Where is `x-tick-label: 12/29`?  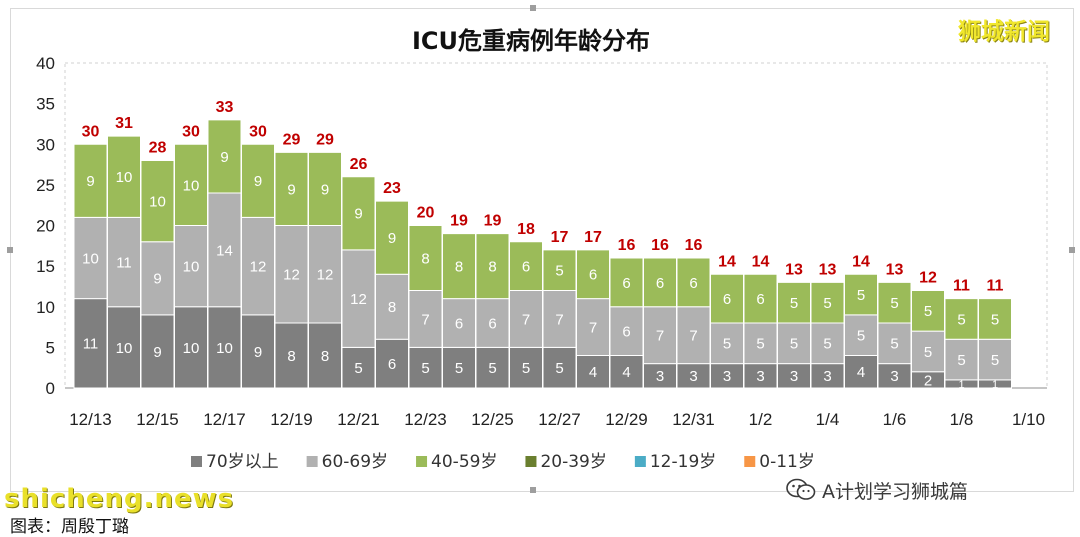 x-tick-label: 12/29 is located at coordinates (626, 419).